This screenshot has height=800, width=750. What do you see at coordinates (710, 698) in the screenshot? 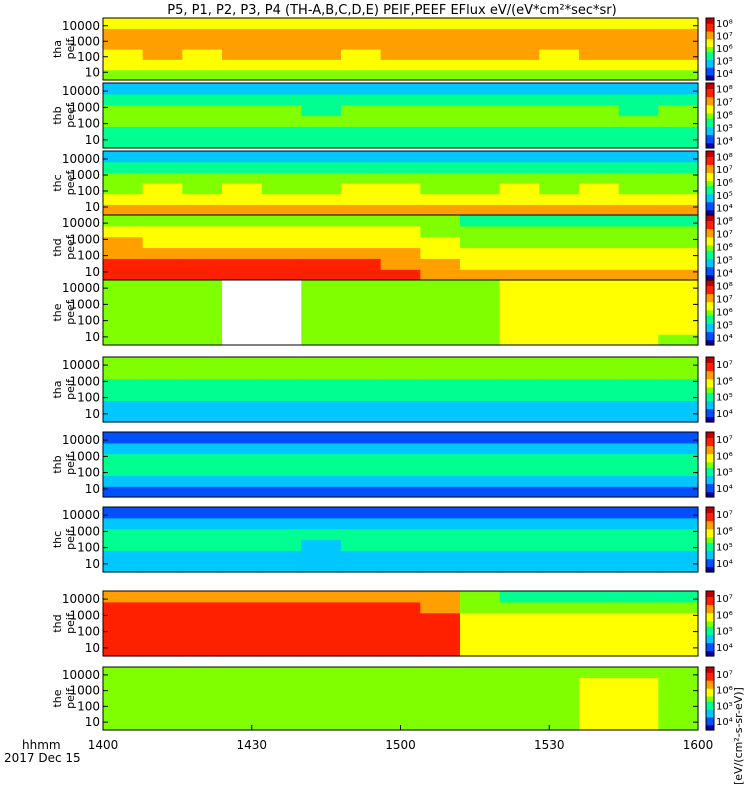
I see `colorbar-frame` at bounding box center [710, 698].